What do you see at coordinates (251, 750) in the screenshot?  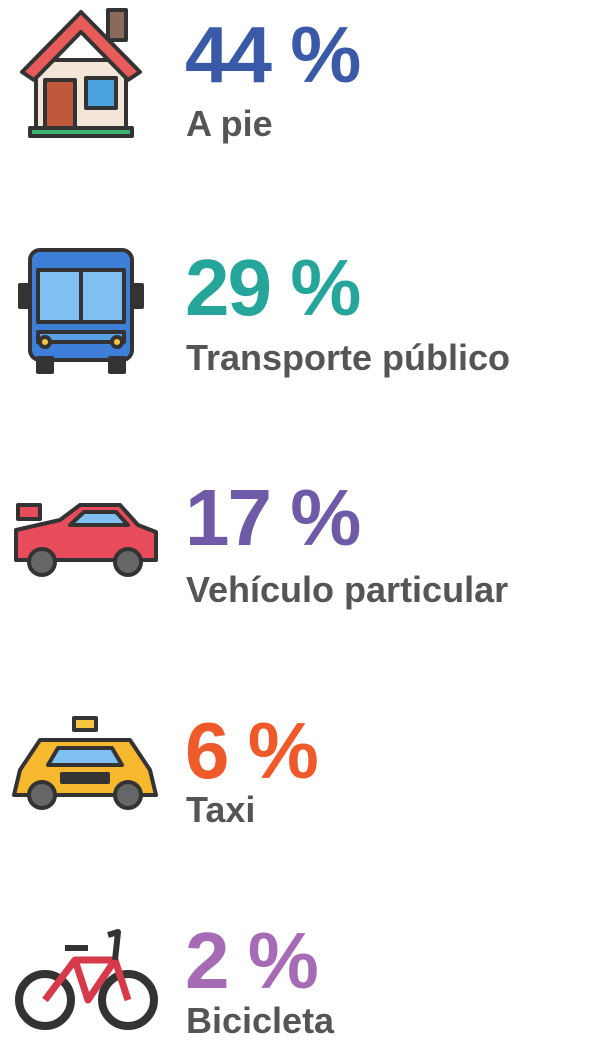 I see `item-value: 6 %` at bounding box center [251, 750].